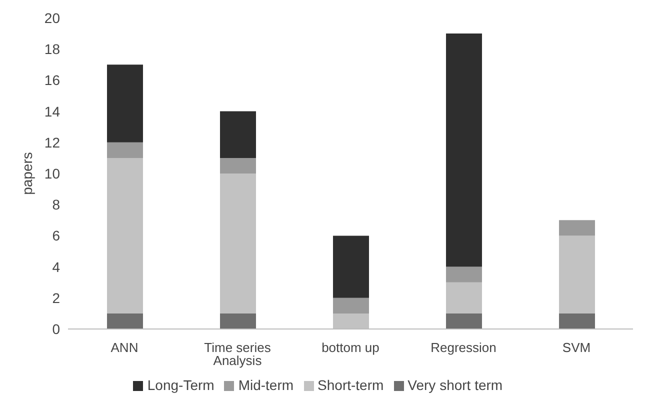  What do you see at coordinates (26, 173) in the screenshot?
I see `y-axis-title: papers` at bounding box center [26, 173].